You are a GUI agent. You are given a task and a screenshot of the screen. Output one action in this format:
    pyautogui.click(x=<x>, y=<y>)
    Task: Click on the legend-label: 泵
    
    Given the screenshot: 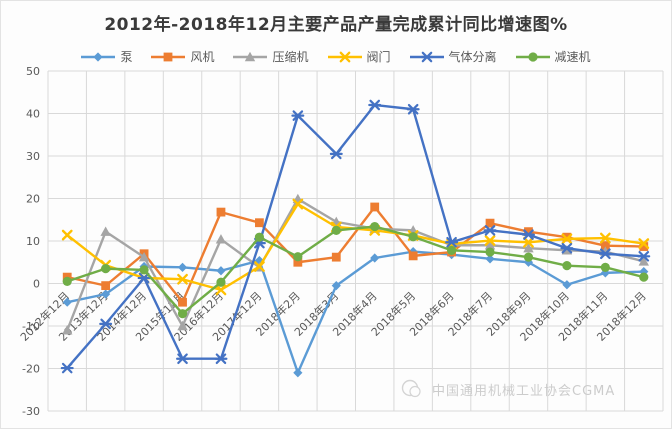 What is the action you would take?
    pyautogui.click(x=126, y=57)
    